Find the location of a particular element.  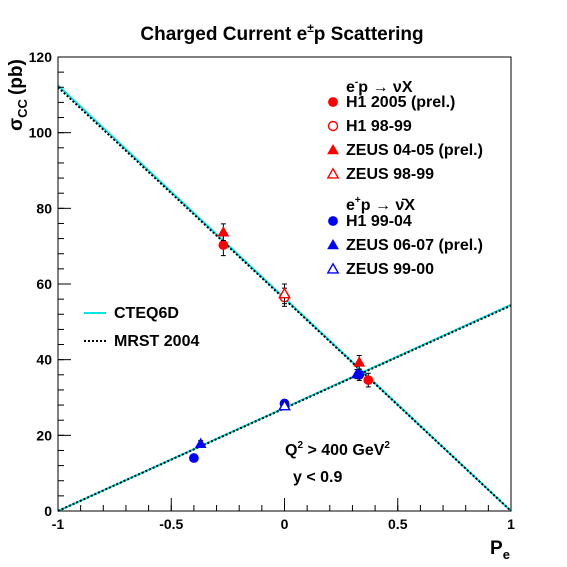

y-tick-label: 120 is located at coordinates (41, 57).